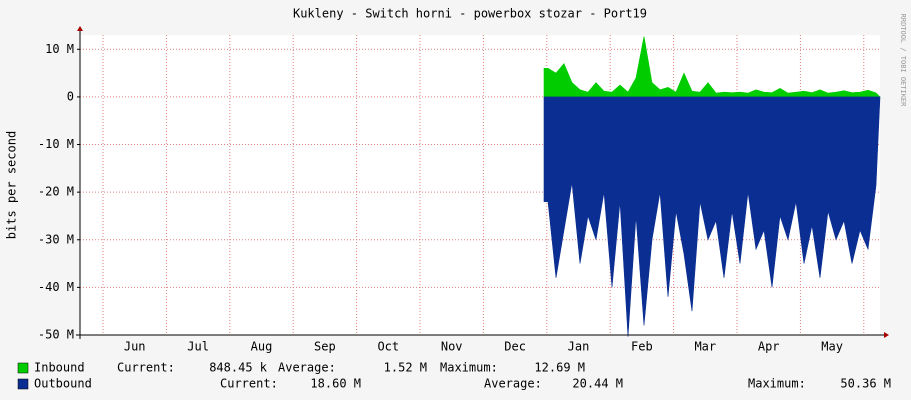 The image size is (911, 400). I want to click on x-tick-label: Apr, so click(769, 347).